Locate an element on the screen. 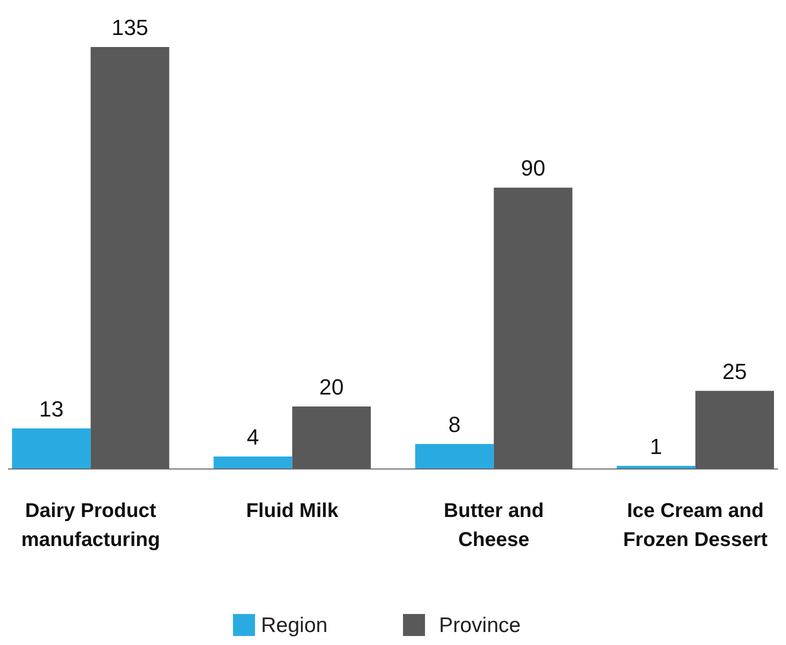 This screenshot has height=645, width=786. legend-label: Region is located at coordinates (294, 625).